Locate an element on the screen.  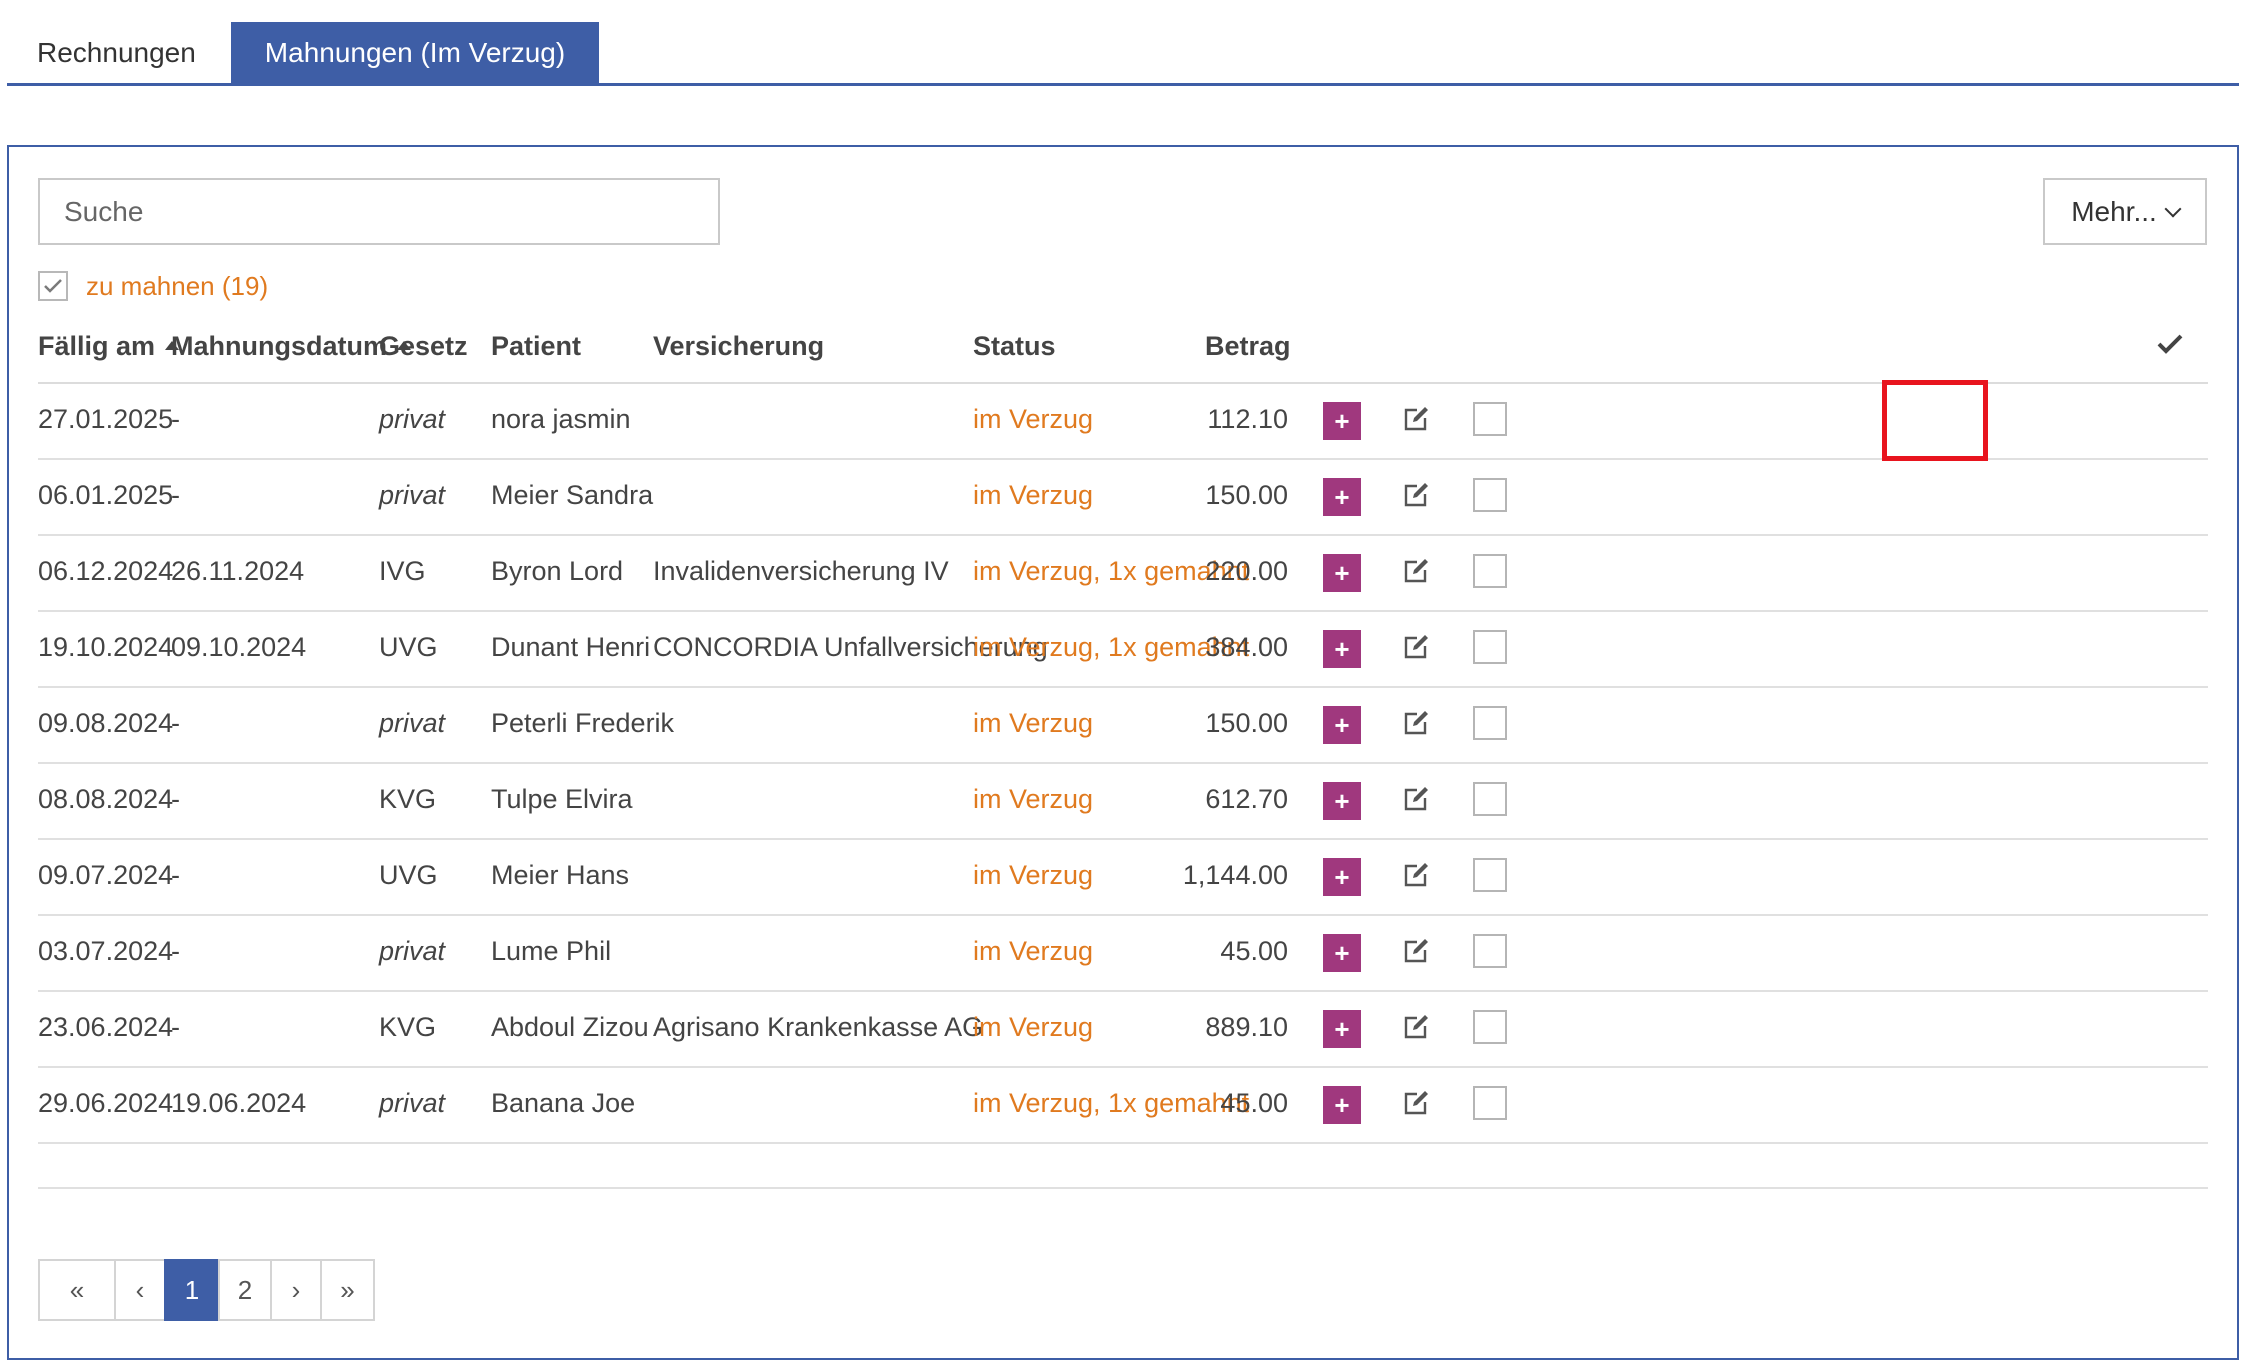
cell-insurance: Agrisano Krankenkasse AG is located at coordinates (818, 1027).